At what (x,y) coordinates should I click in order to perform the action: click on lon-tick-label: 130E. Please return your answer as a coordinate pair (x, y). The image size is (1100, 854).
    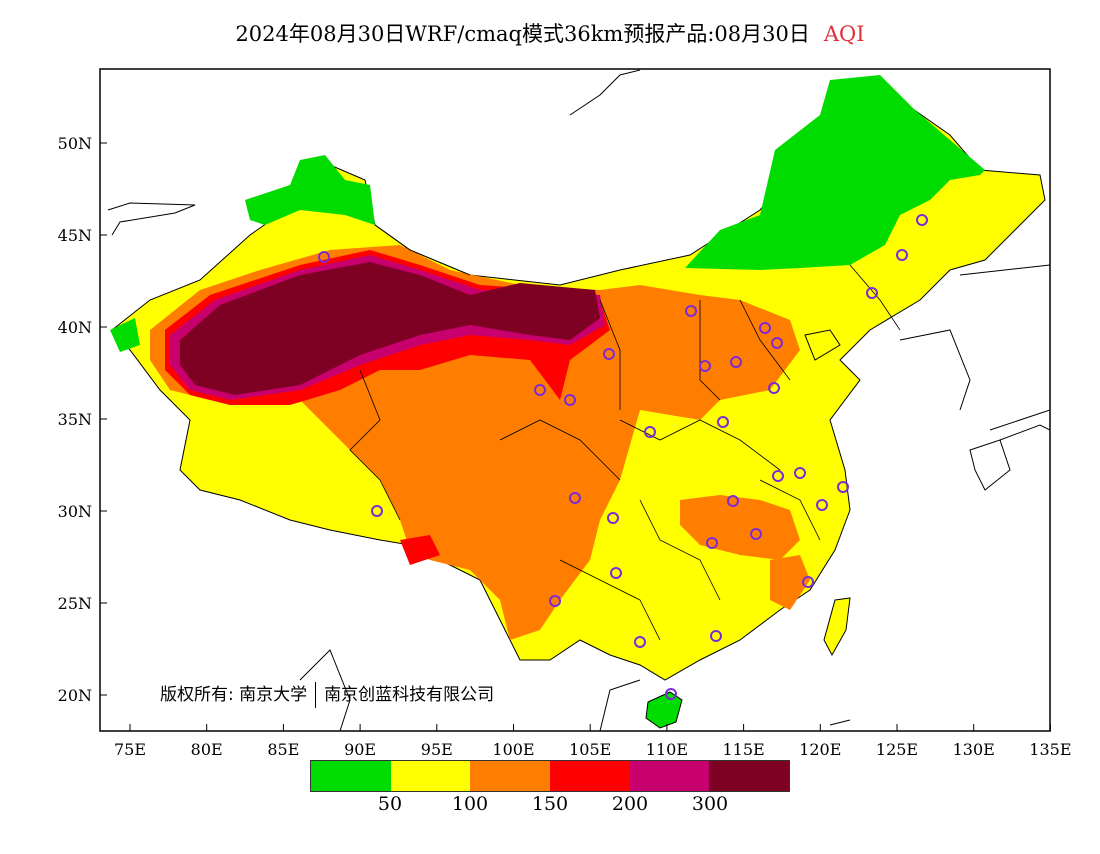
    Looking at the image, I should click on (974, 749).